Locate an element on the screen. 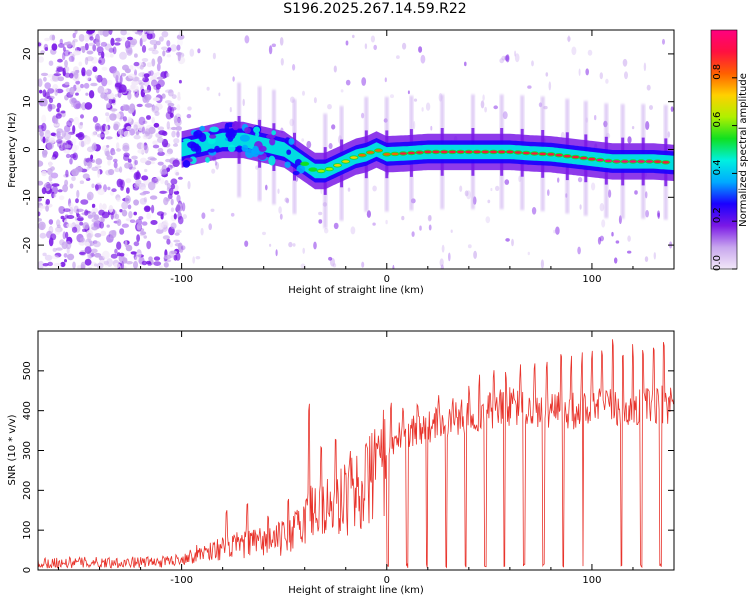  y-tick-label: 500 is located at coordinates (27, 370).